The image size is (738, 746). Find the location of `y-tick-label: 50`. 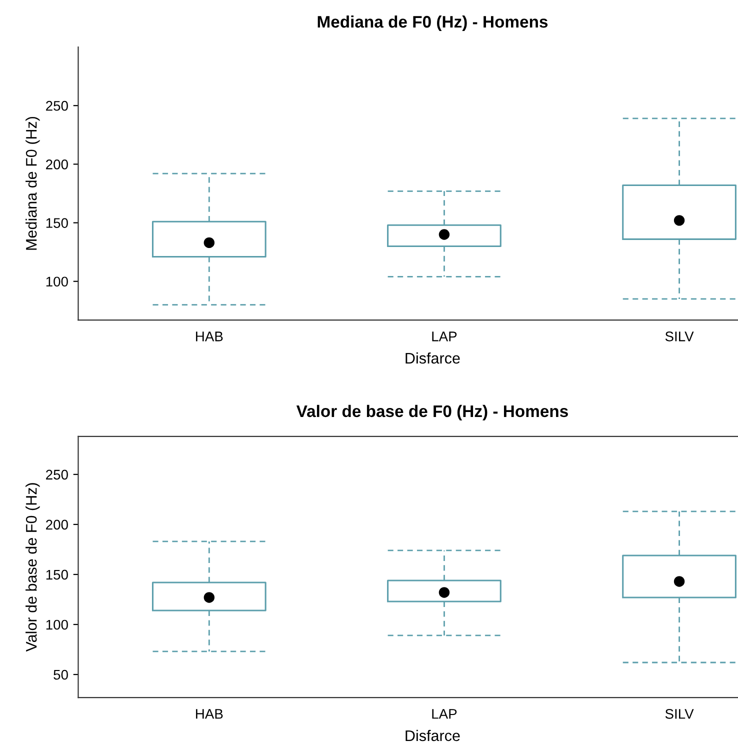

y-tick-label: 50 is located at coordinates (61, 675).